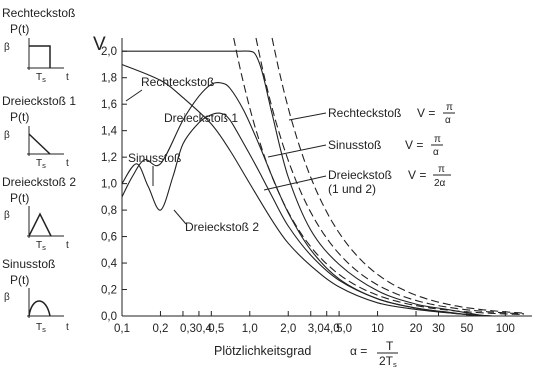 This screenshot has width=534, height=367. I want to click on x-tick-label: 1,0, so click(250, 329).